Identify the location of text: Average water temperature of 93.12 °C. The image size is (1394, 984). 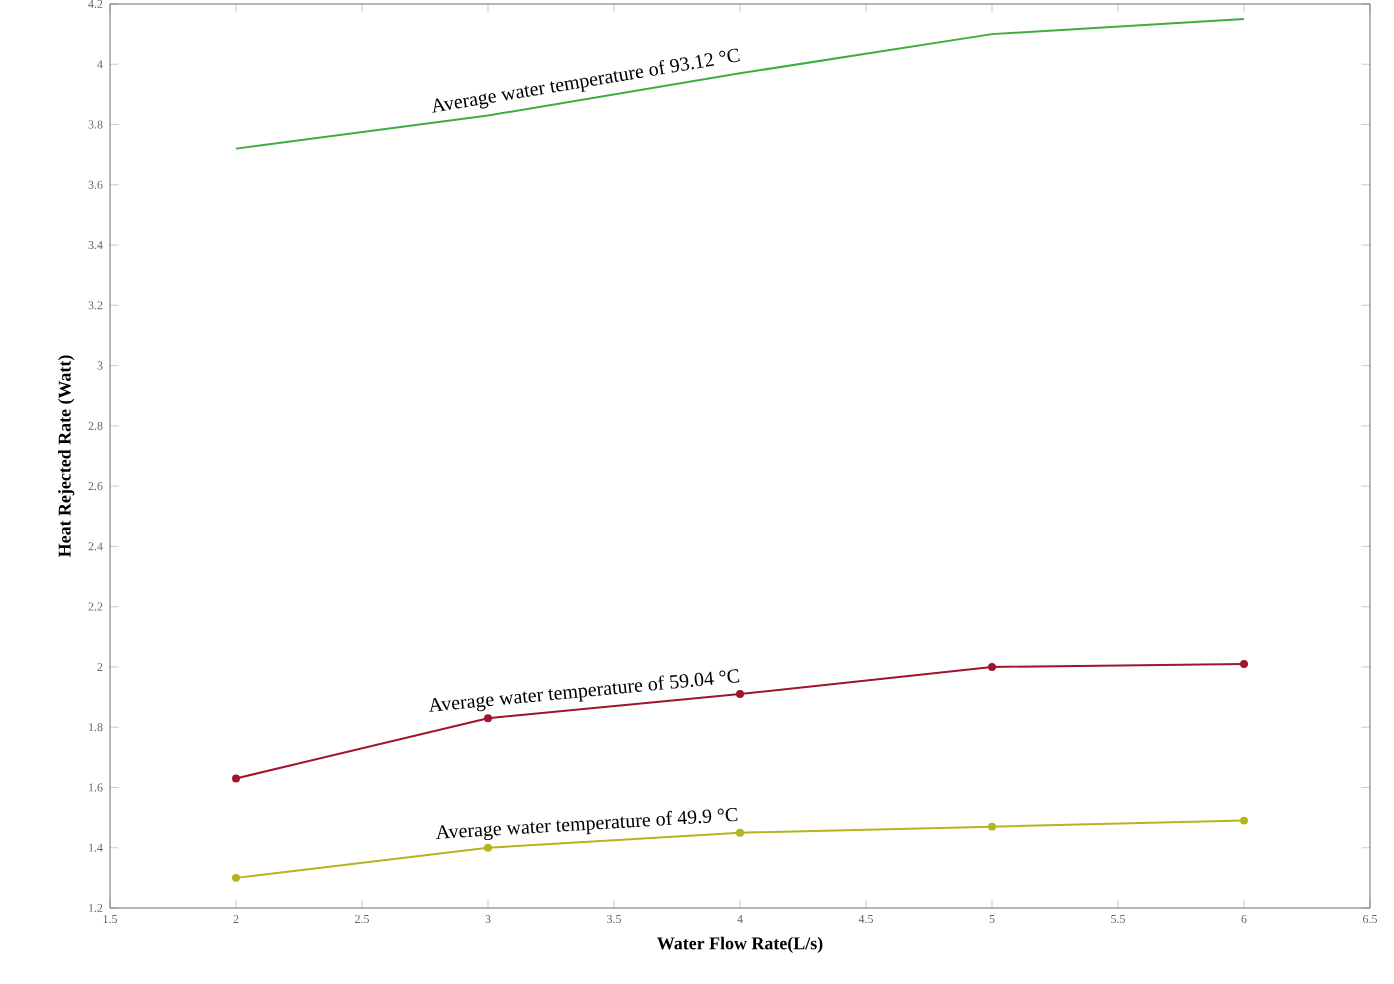
(586, 80).